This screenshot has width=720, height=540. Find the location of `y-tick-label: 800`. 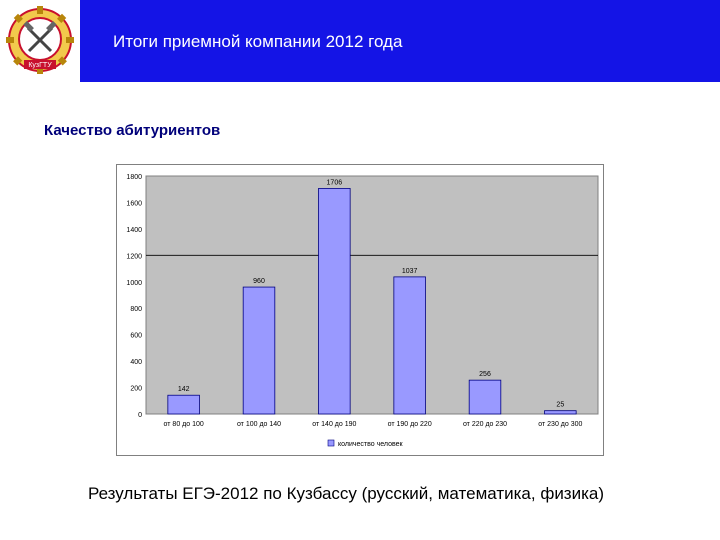

y-tick-label: 800 is located at coordinates (136, 309).